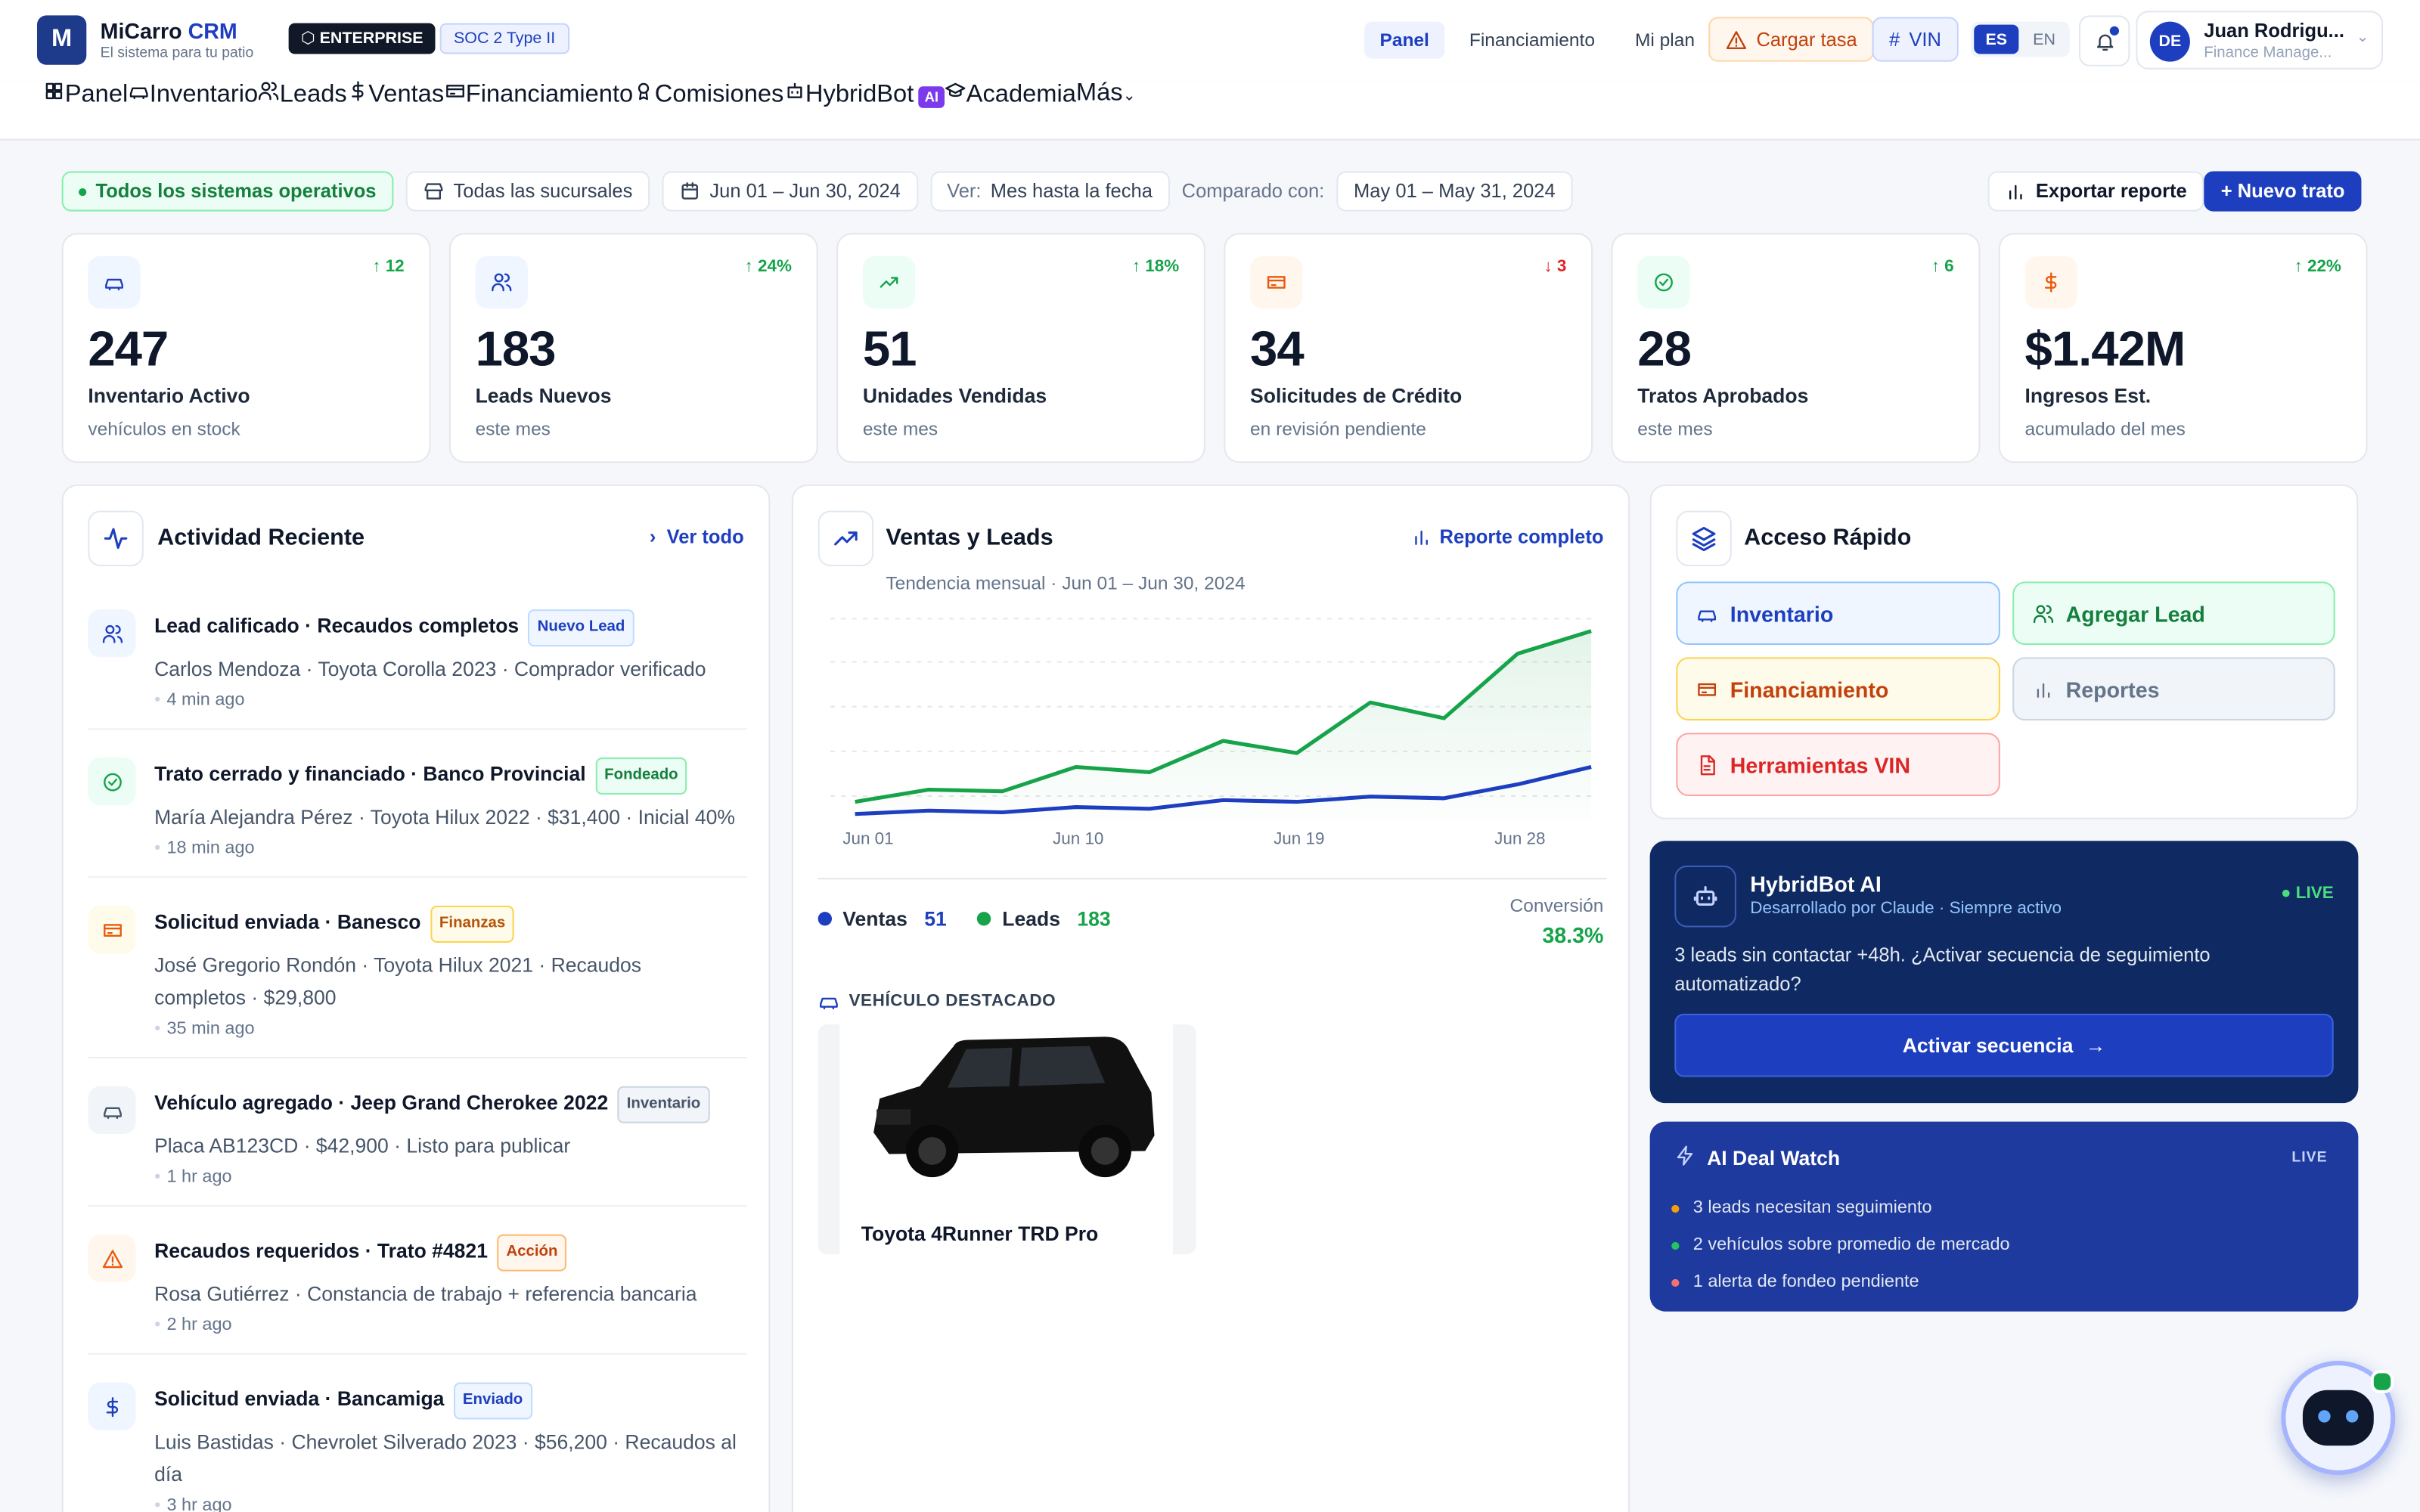 The image size is (2420, 1512). Describe the element at coordinates (2095, 191) in the screenshot. I see `export-button: Exportar reporte` at that location.